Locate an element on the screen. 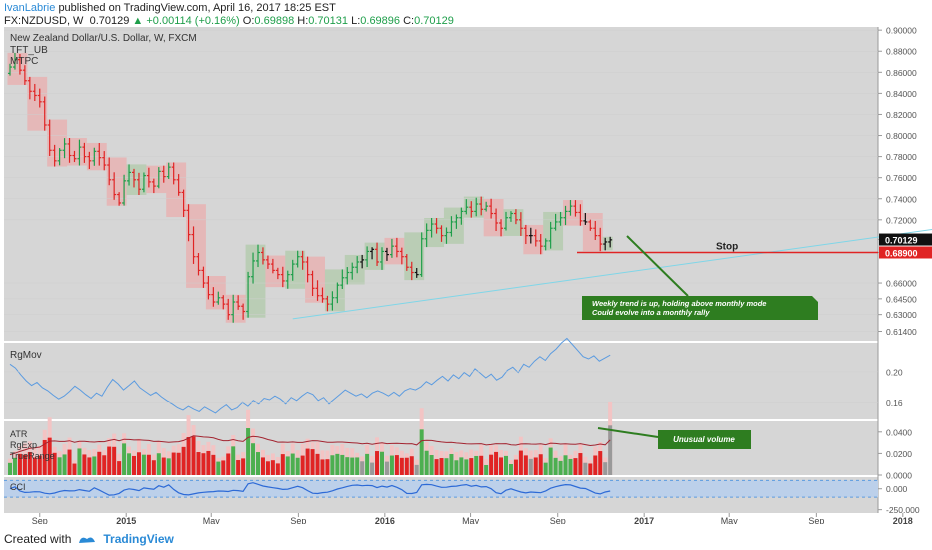  rgexp-label: RgExp is located at coordinates (23, 445).